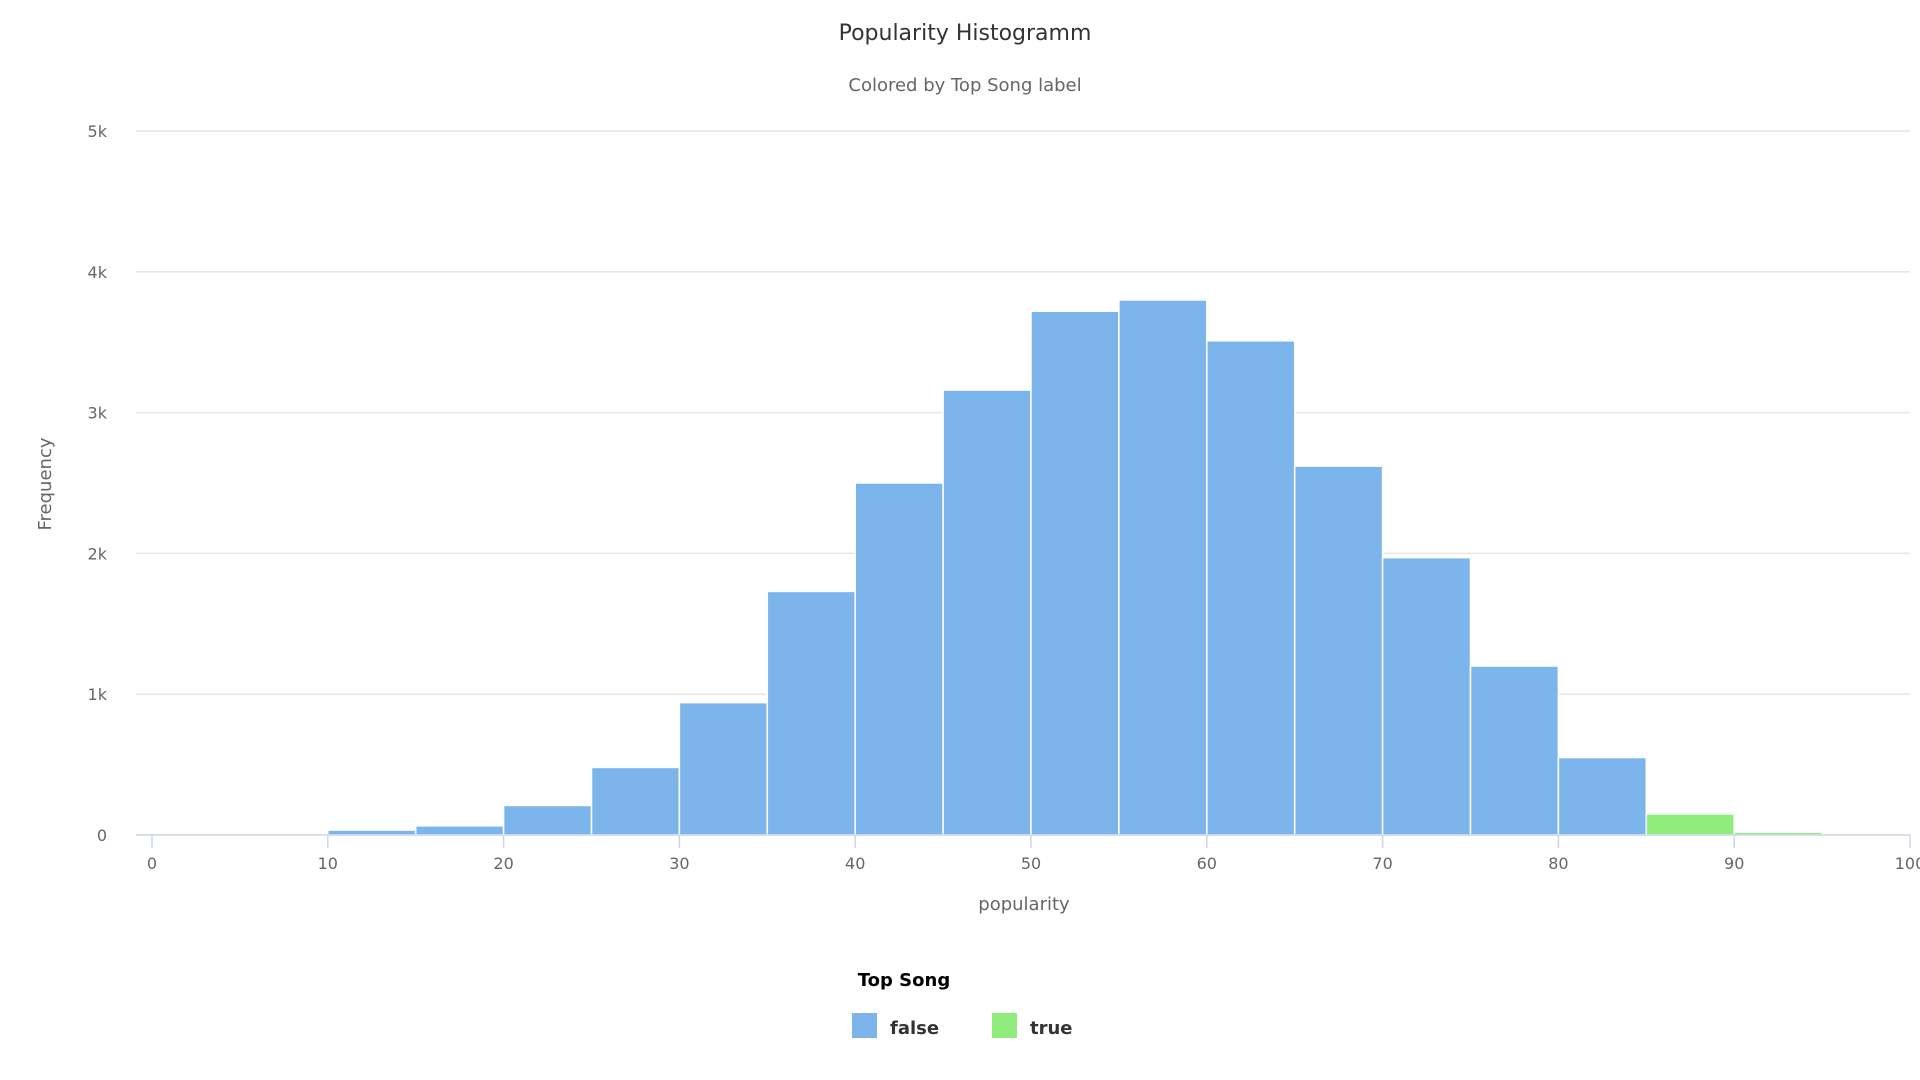  Describe the element at coordinates (1907, 863) in the screenshot. I see `x-tick-label: 100` at that location.